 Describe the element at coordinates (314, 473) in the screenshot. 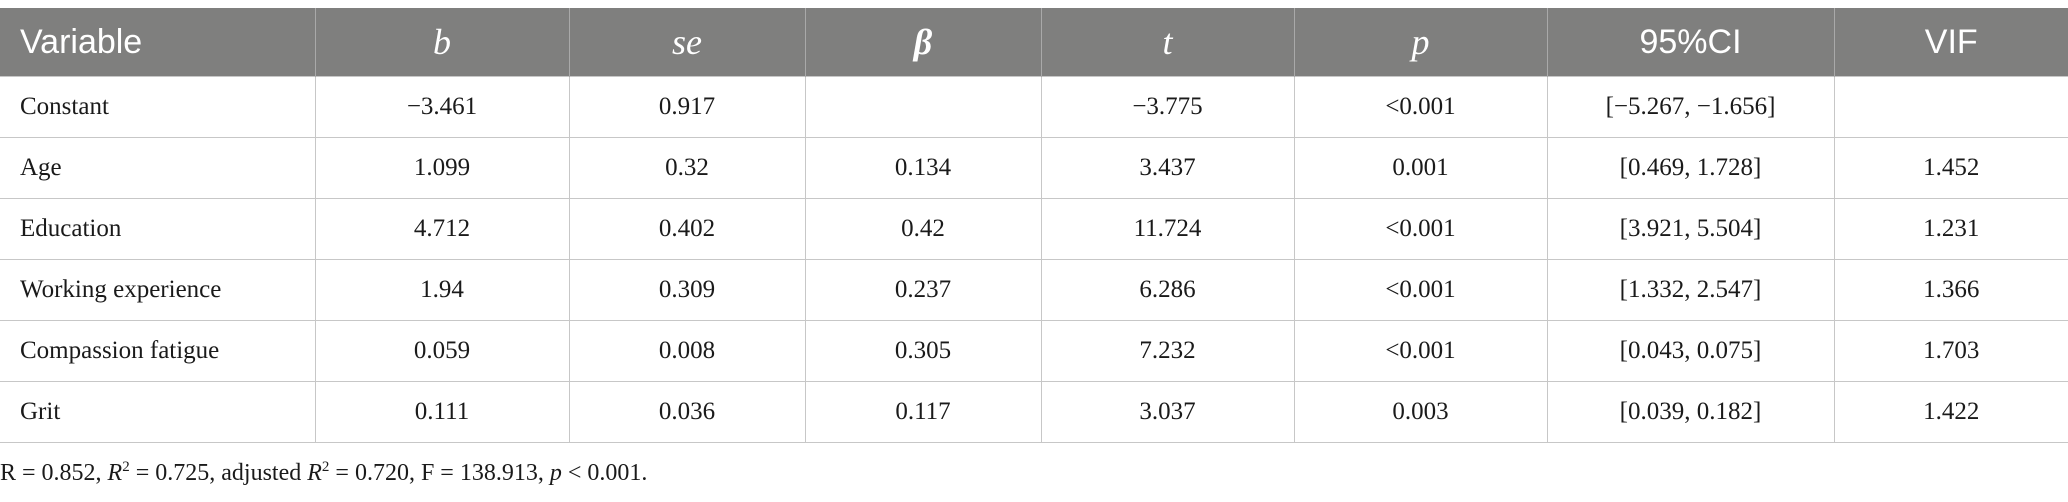

I see `footnote-adj-r2-symbol: R` at that location.